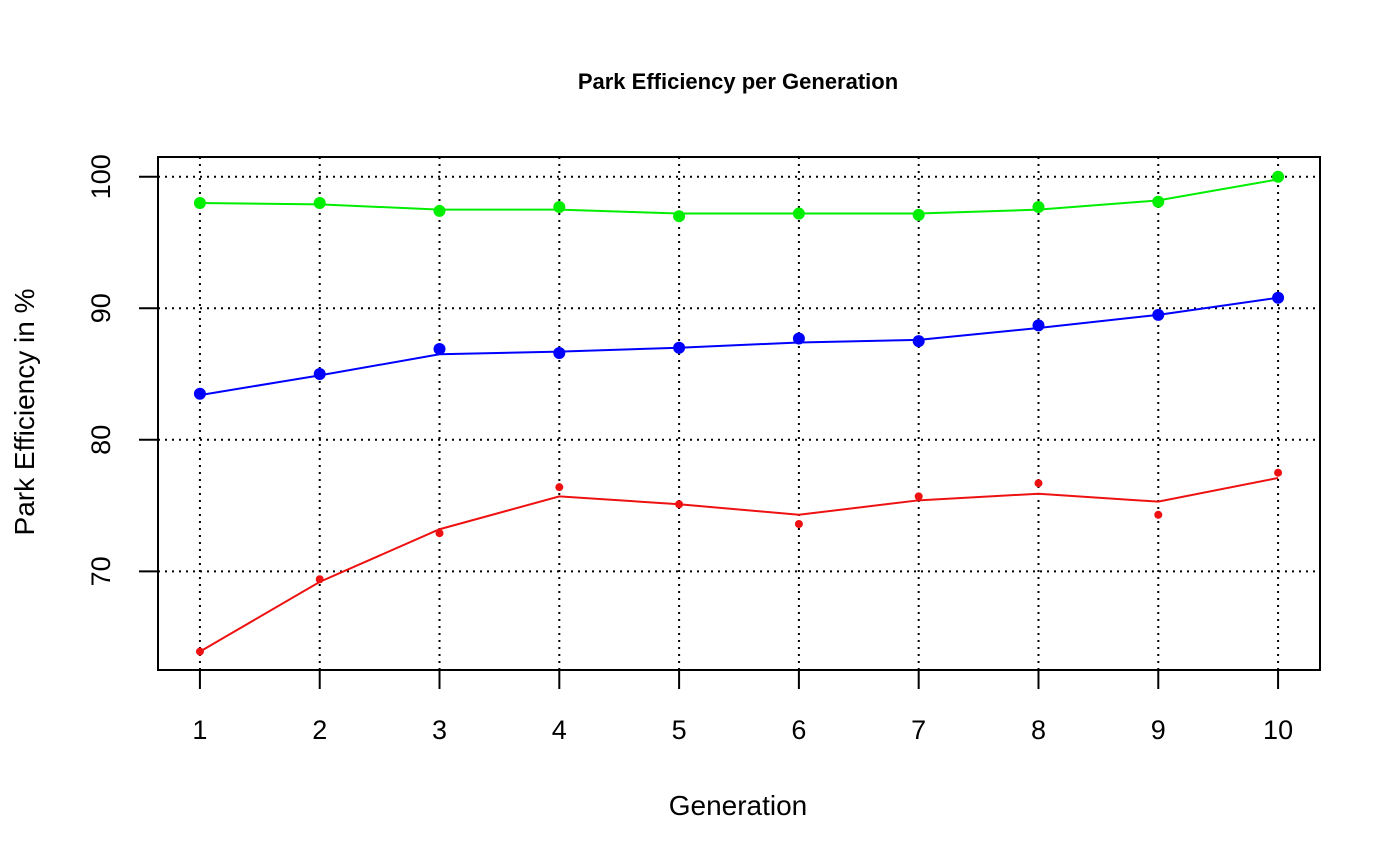 Image resolution: width=1400 pixels, height=866 pixels. I want to click on x-tick-label: 5, so click(679, 730).